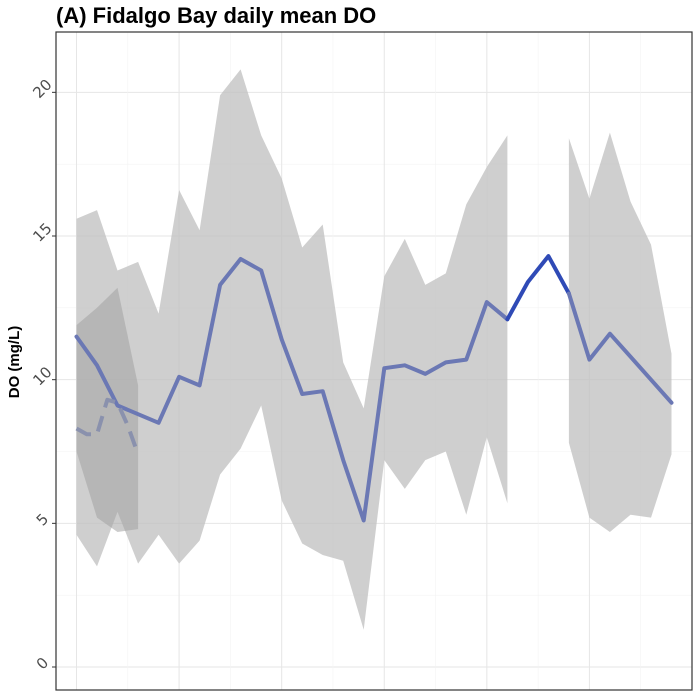 The height and width of the screenshot is (700, 700). What do you see at coordinates (14, 362) in the screenshot?
I see `y-axis-label: DO (mg/L)` at bounding box center [14, 362].